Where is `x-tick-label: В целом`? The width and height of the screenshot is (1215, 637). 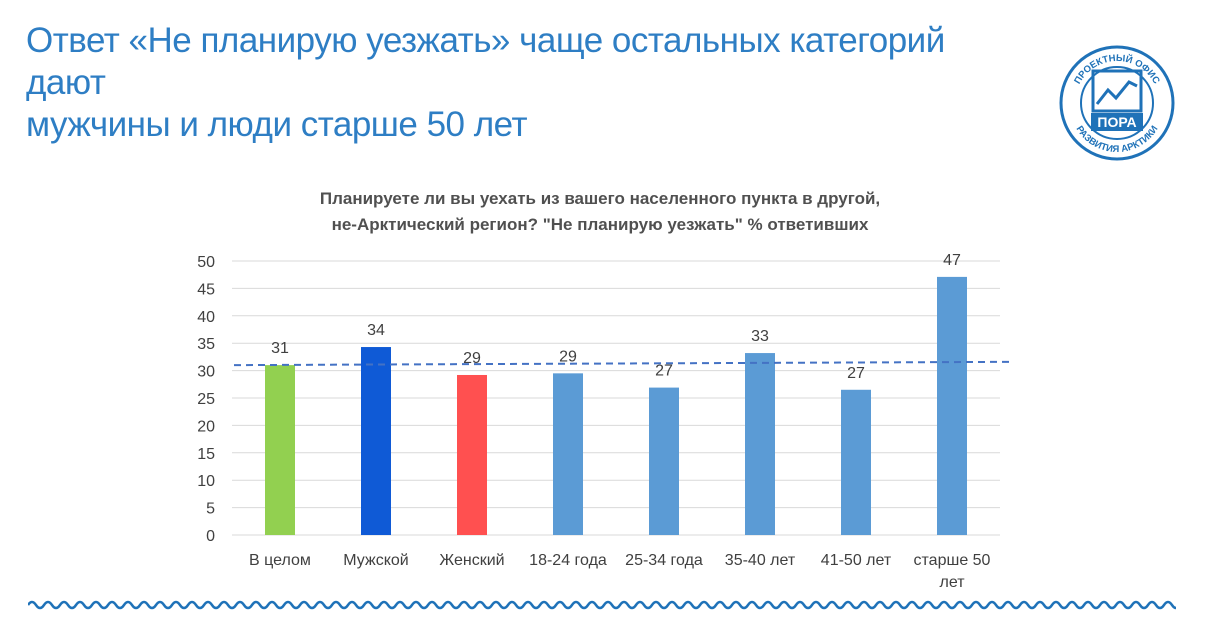
x-tick-label: В целом is located at coordinates (280, 560).